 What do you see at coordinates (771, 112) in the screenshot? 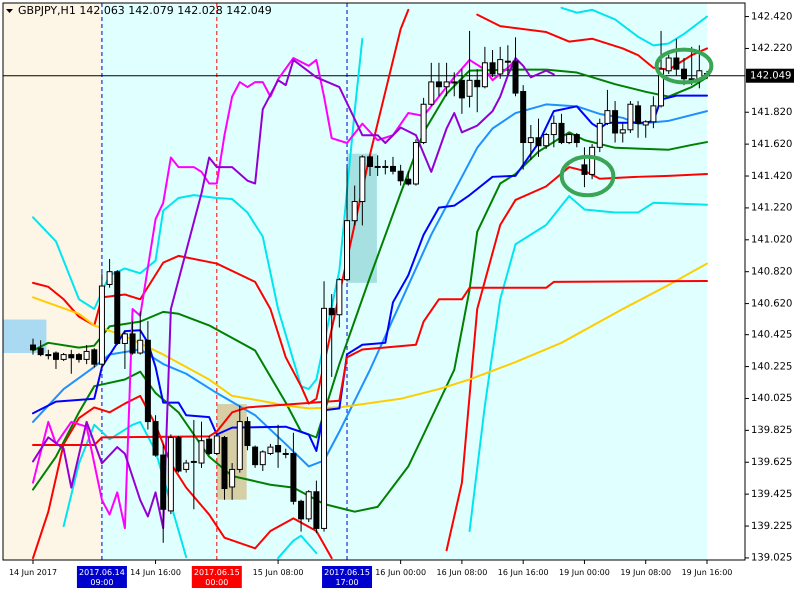
I see `y-tick-label: 141.820` at bounding box center [771, 112].